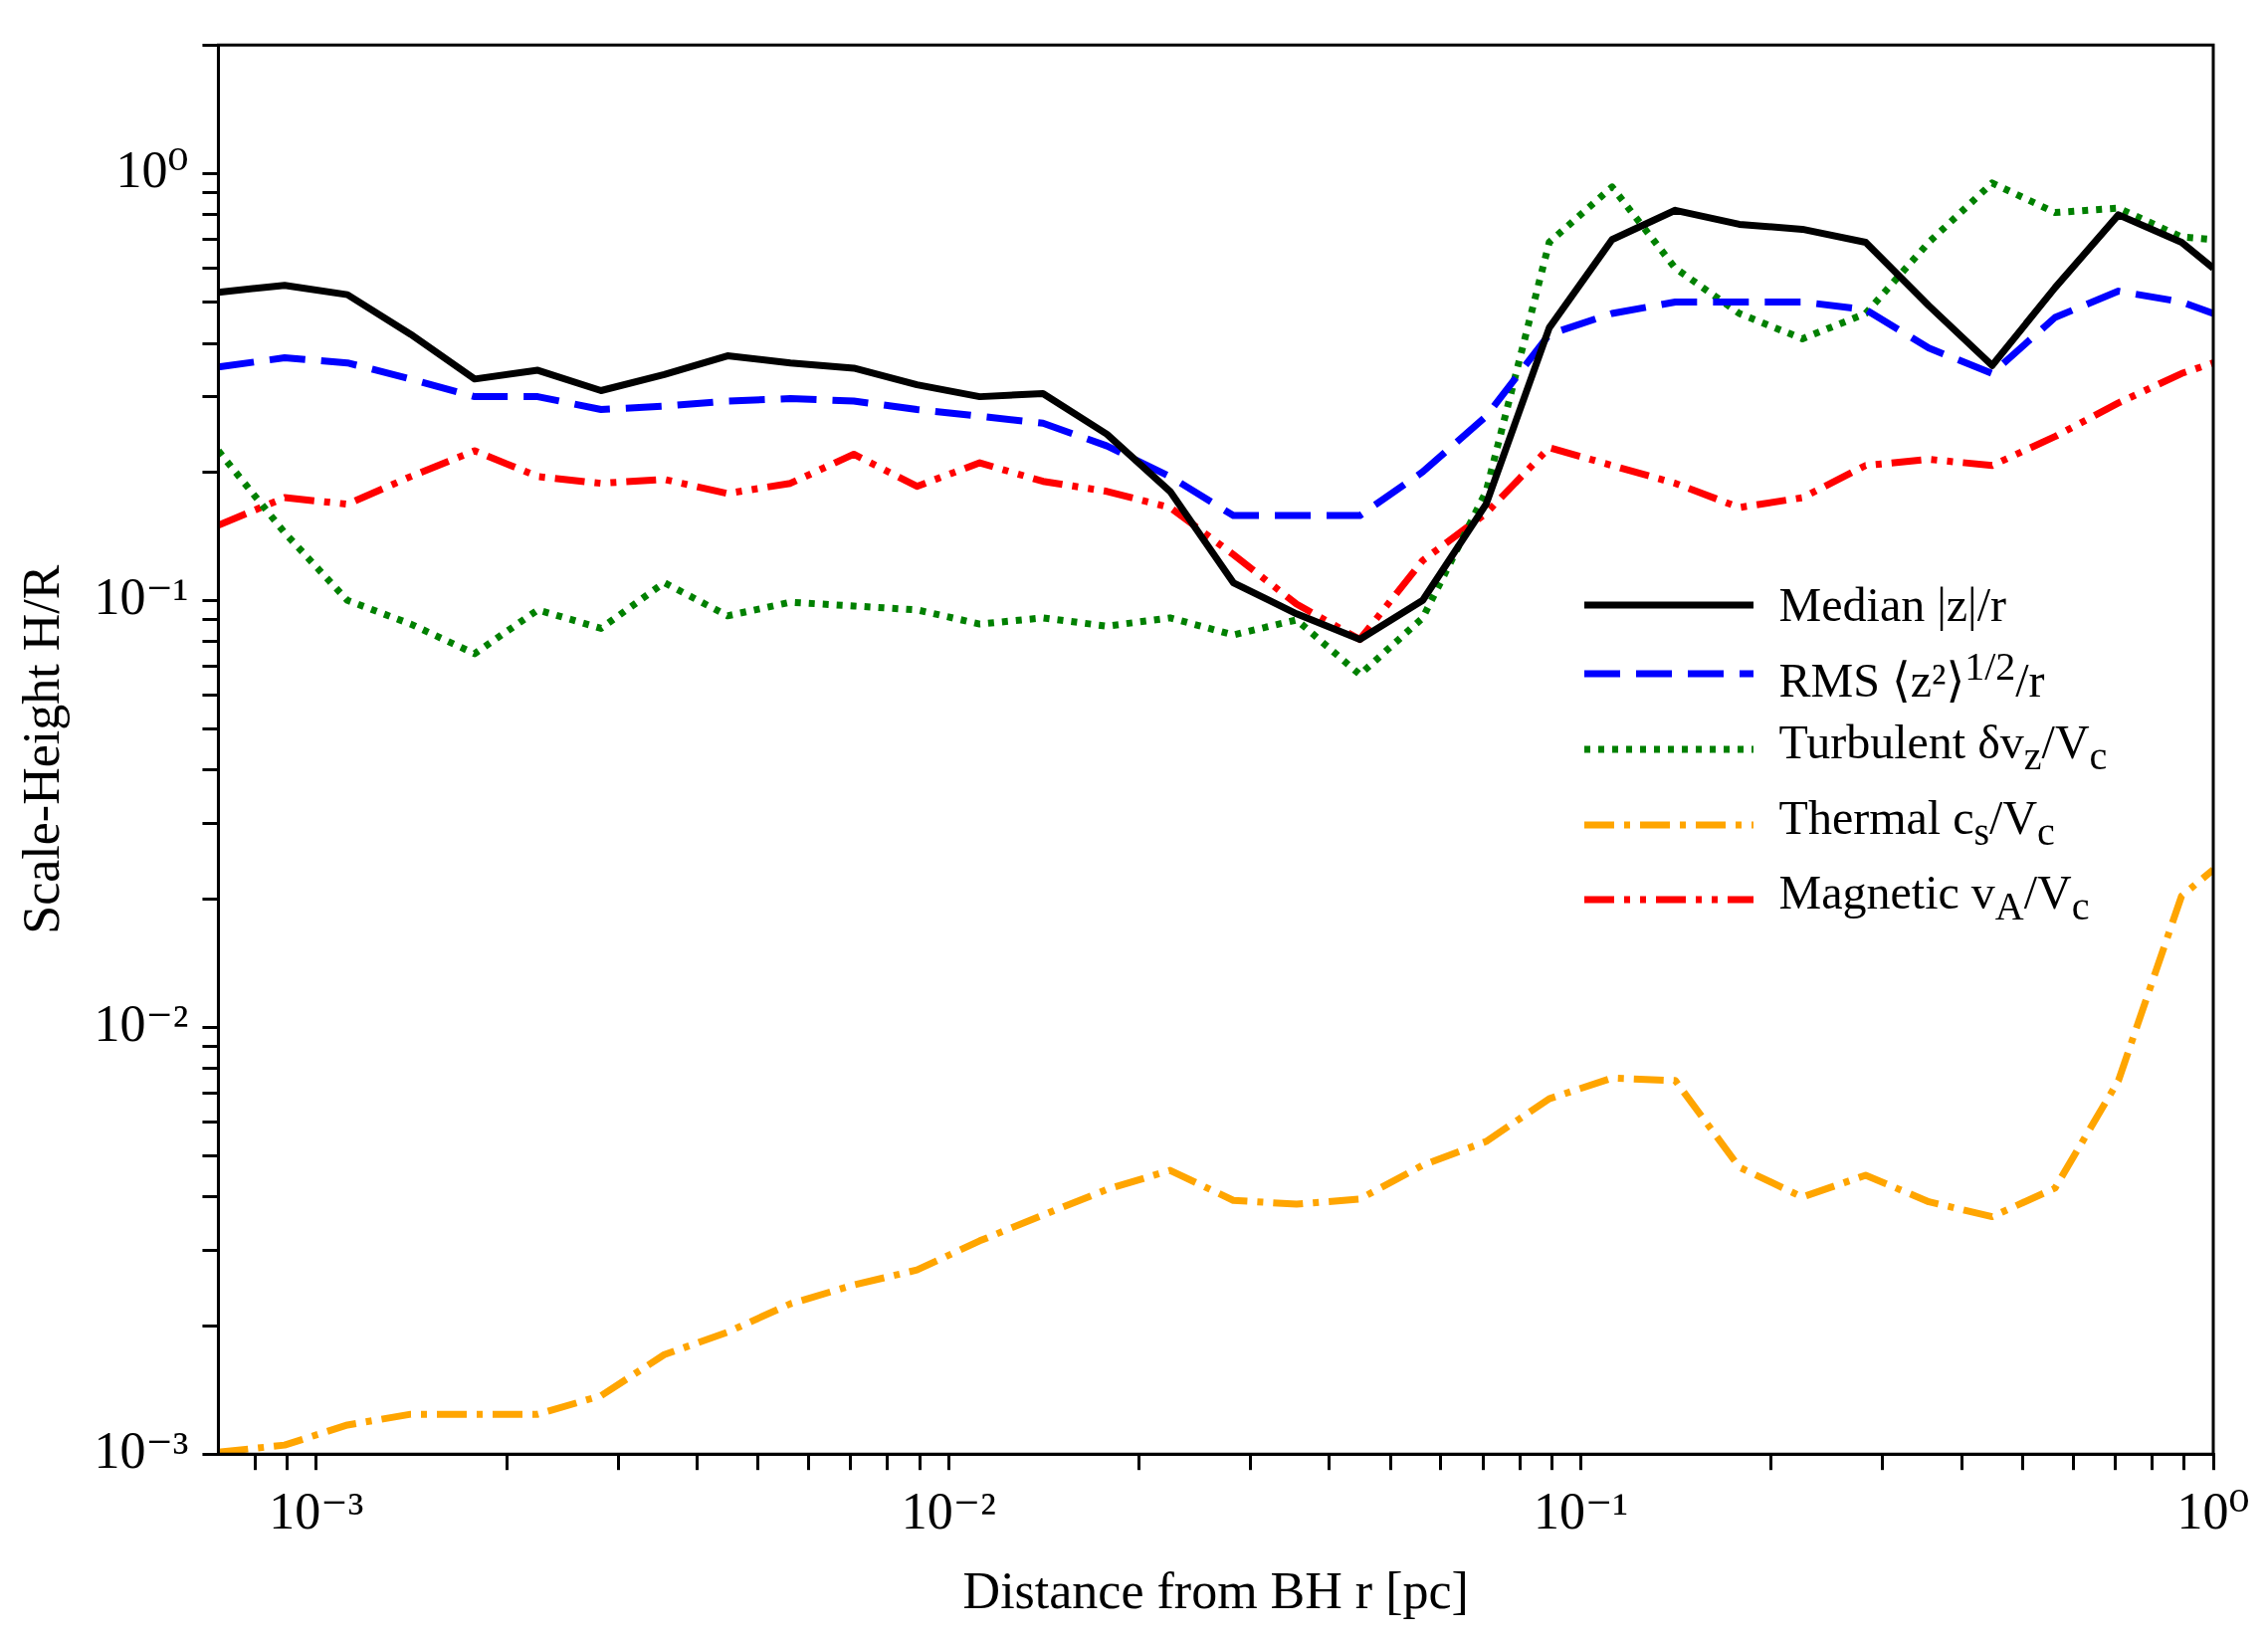 Image resolution: width=2268 pixels, height=1640 pixels. I want to click on x-axis-title: Distance from BH r [pc], so click(1215, 1591).